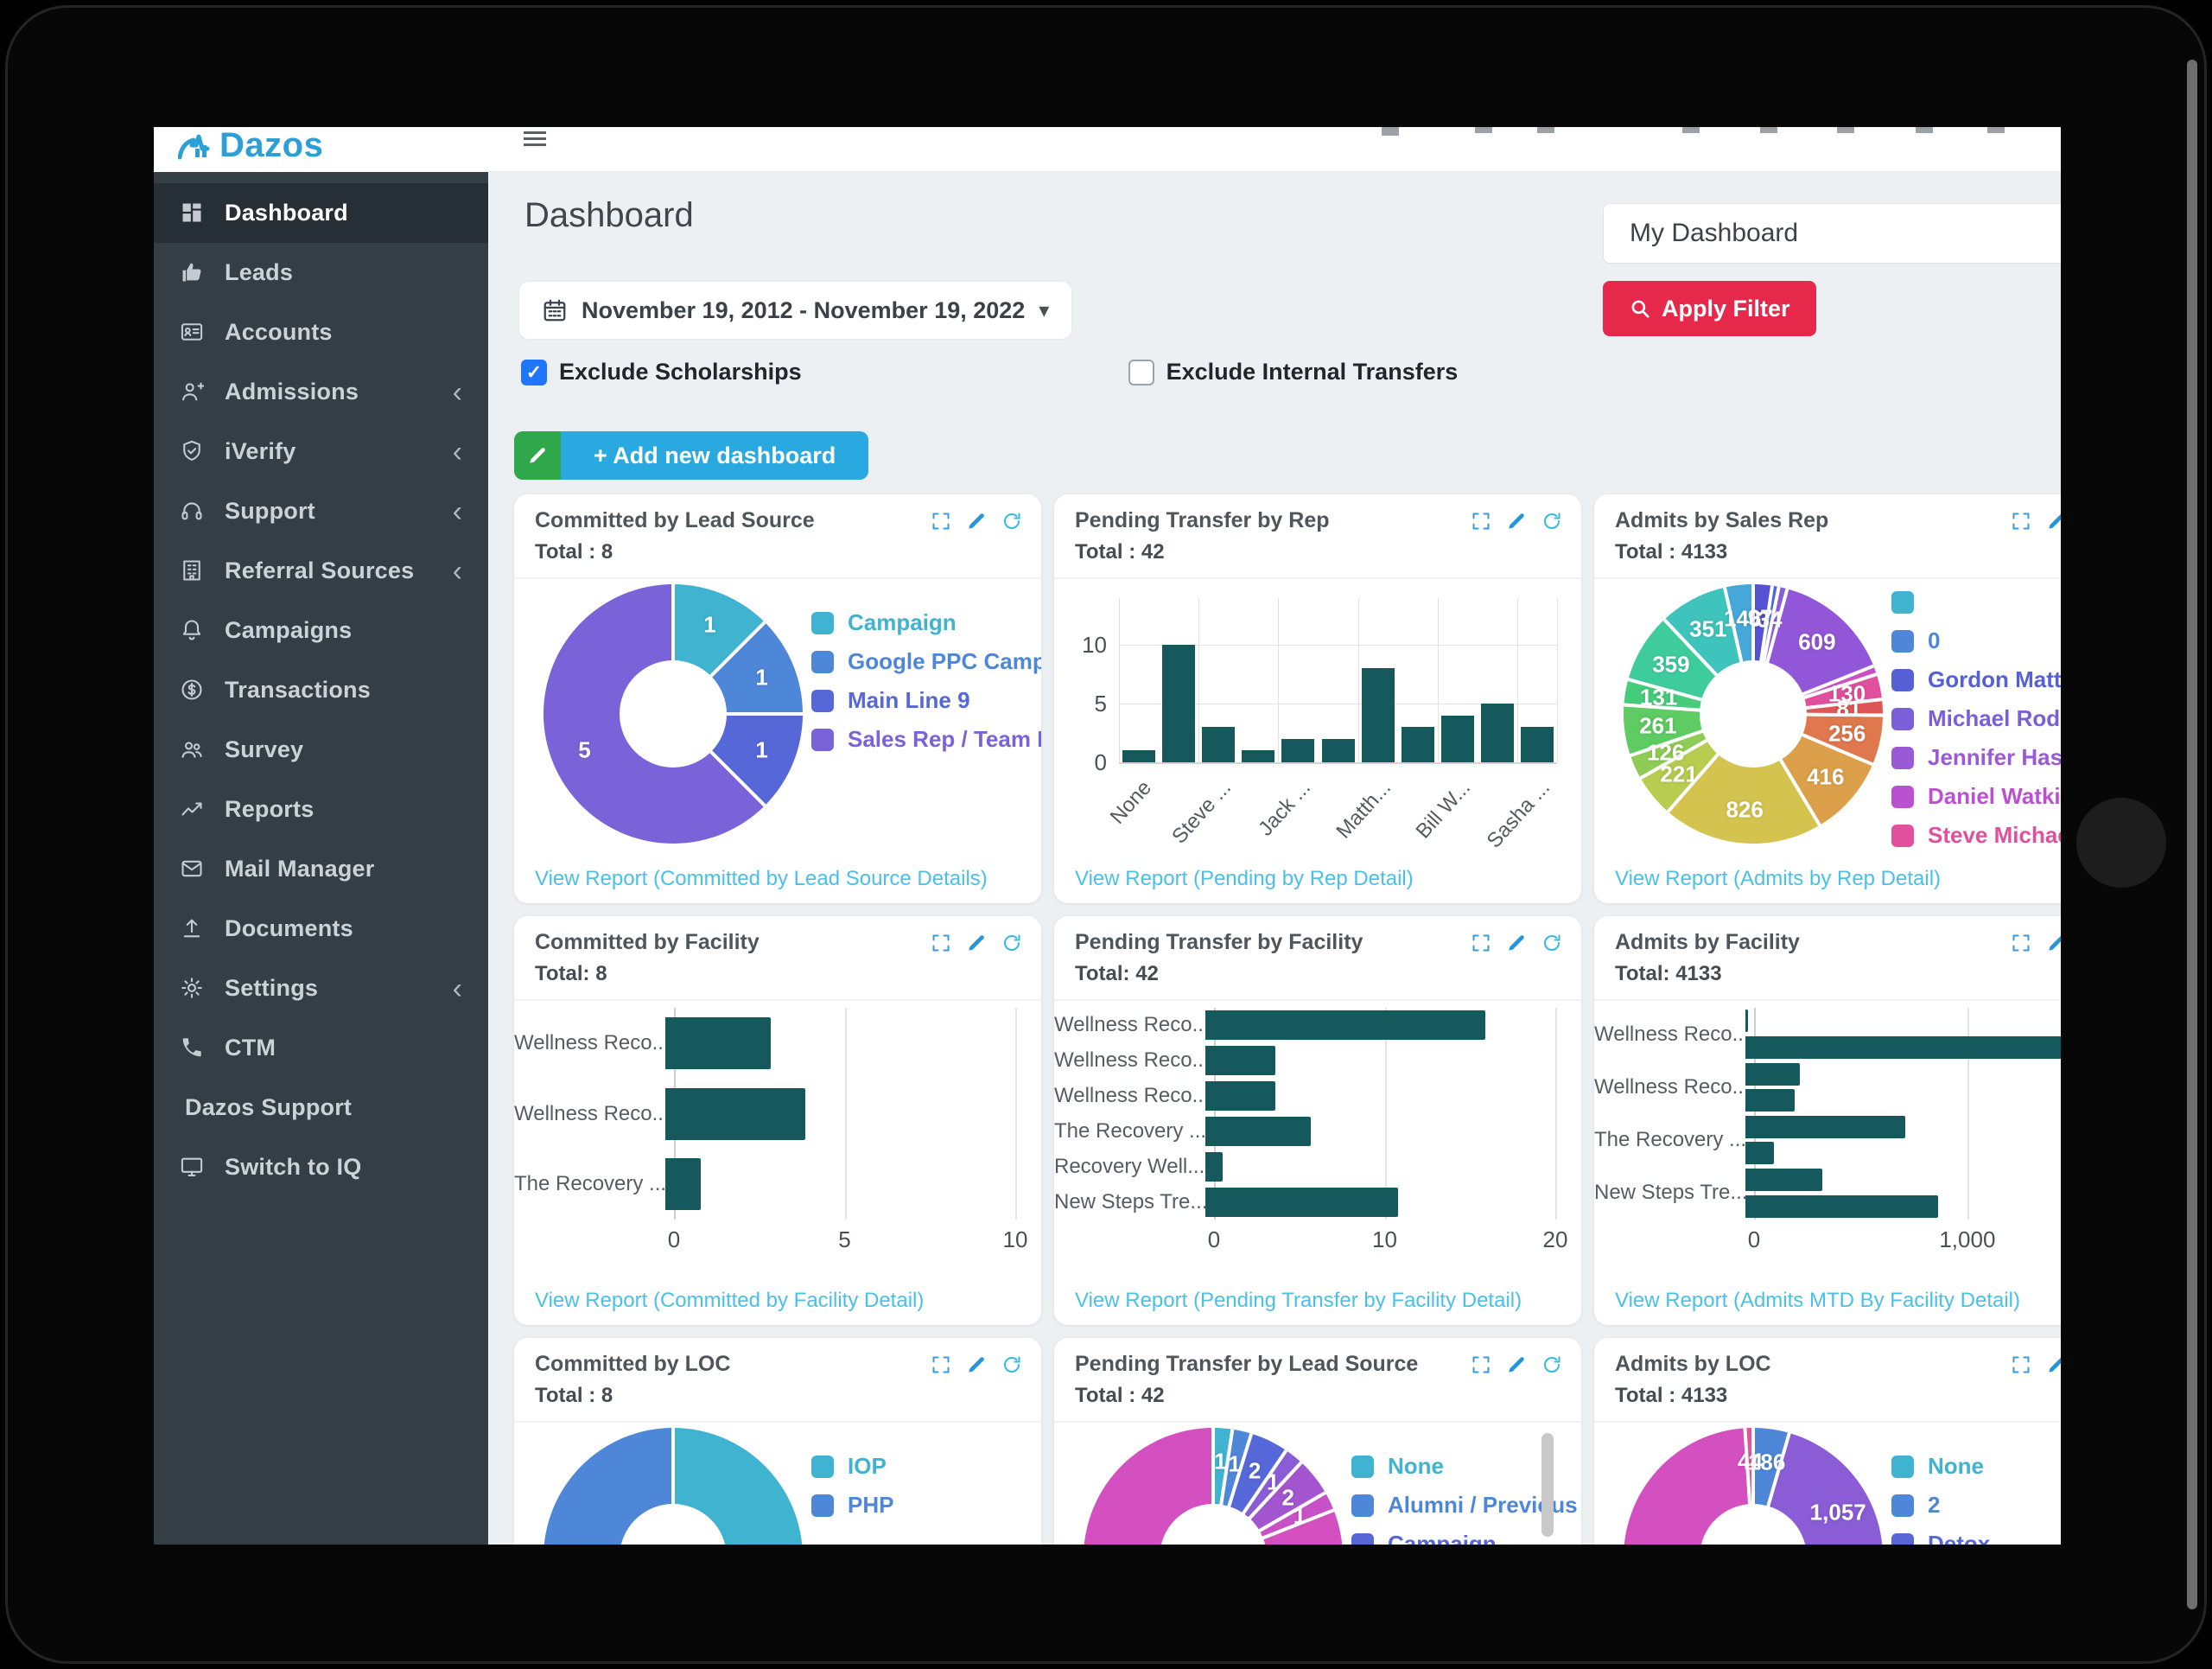 The width and height of the screenshot is (2212, 1669). Describe the element at coordinates (321, 1048) in the screenshot. I see `sidebar-item-ctm: CTM` at that location.